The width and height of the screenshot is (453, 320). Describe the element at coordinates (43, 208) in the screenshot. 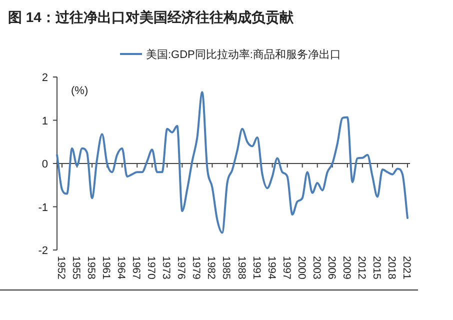

I see `y-tick-label: -1` at that location.